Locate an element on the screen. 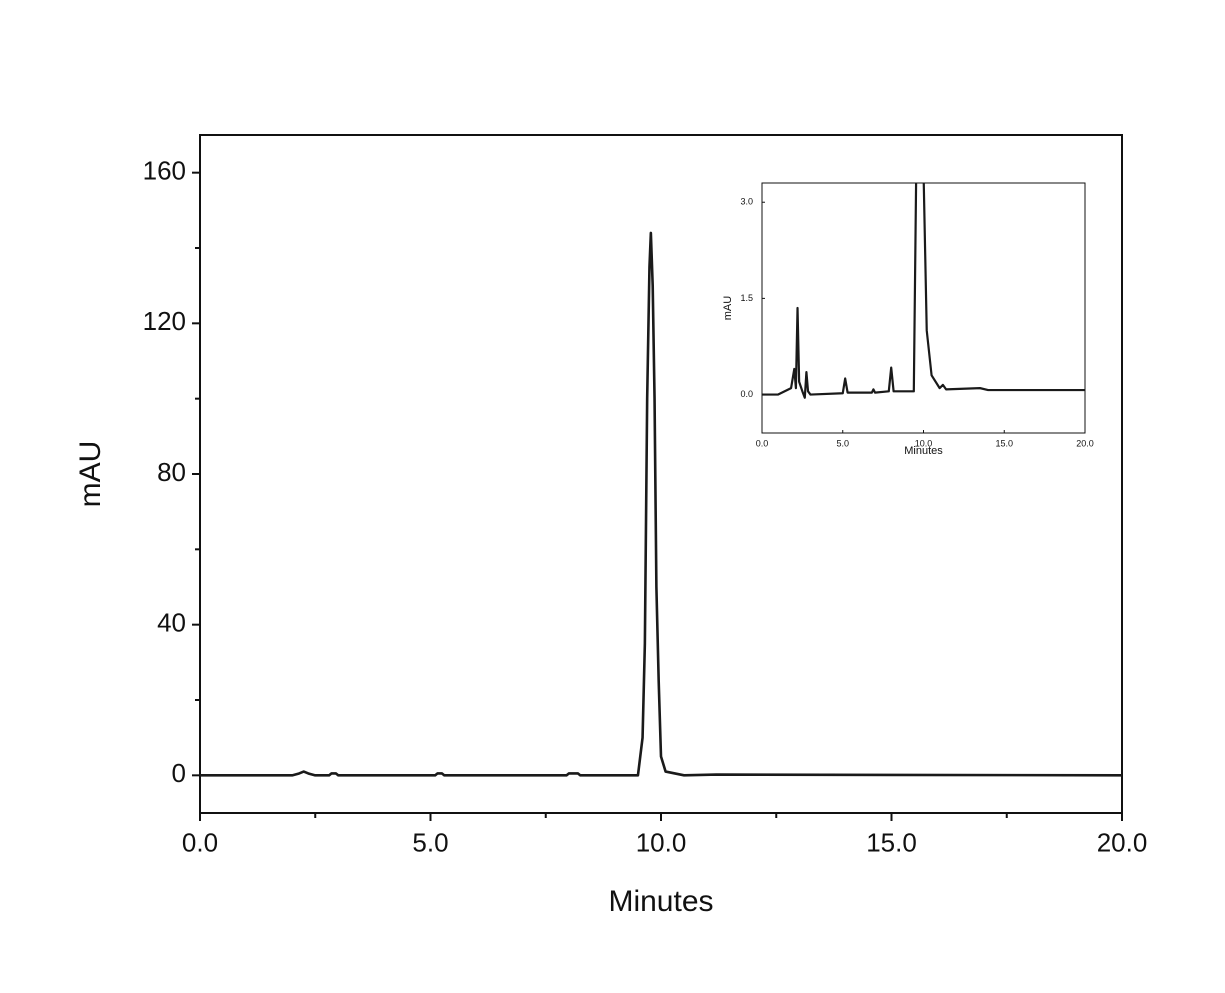  y-tick-label: 0 is located at coordinates (179, 773).